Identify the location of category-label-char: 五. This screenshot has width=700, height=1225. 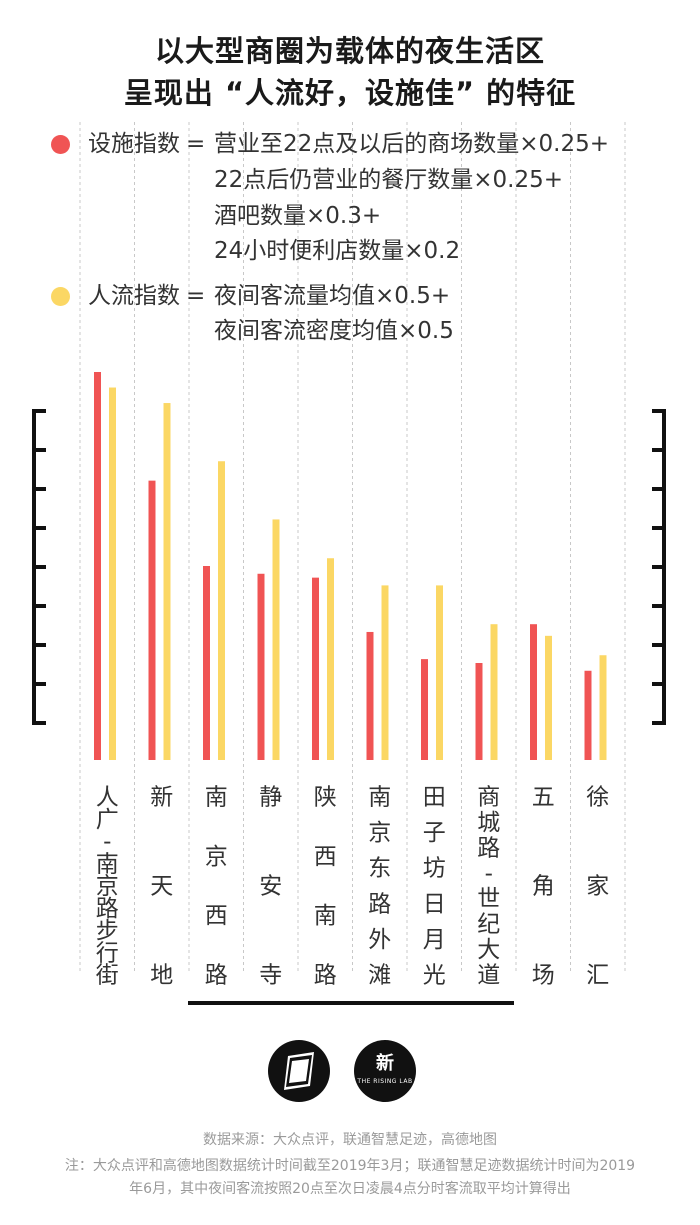
(543, 798).